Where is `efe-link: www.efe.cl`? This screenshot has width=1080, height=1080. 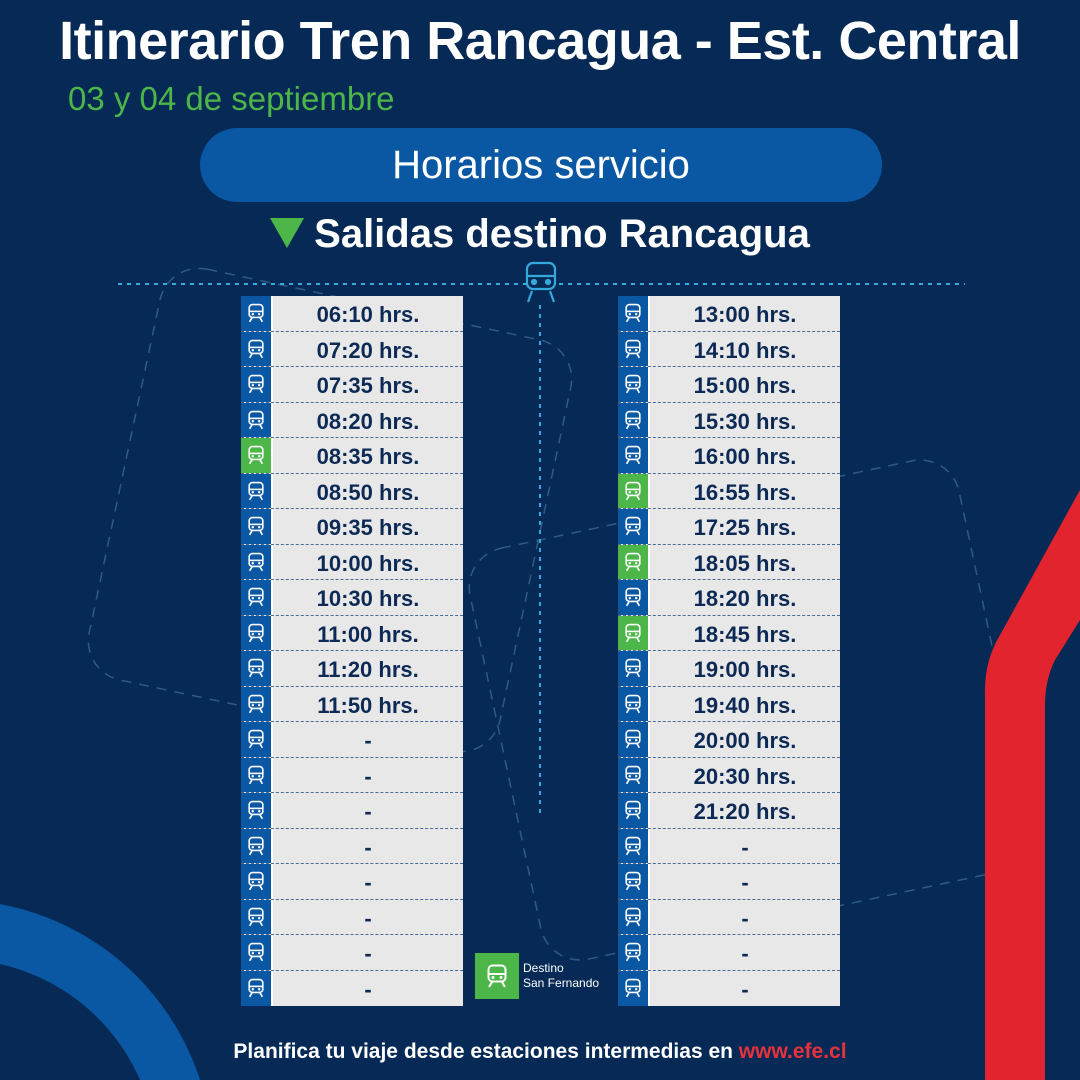 efe-link: www.efe.cl is located at coordinates (792, 1051).